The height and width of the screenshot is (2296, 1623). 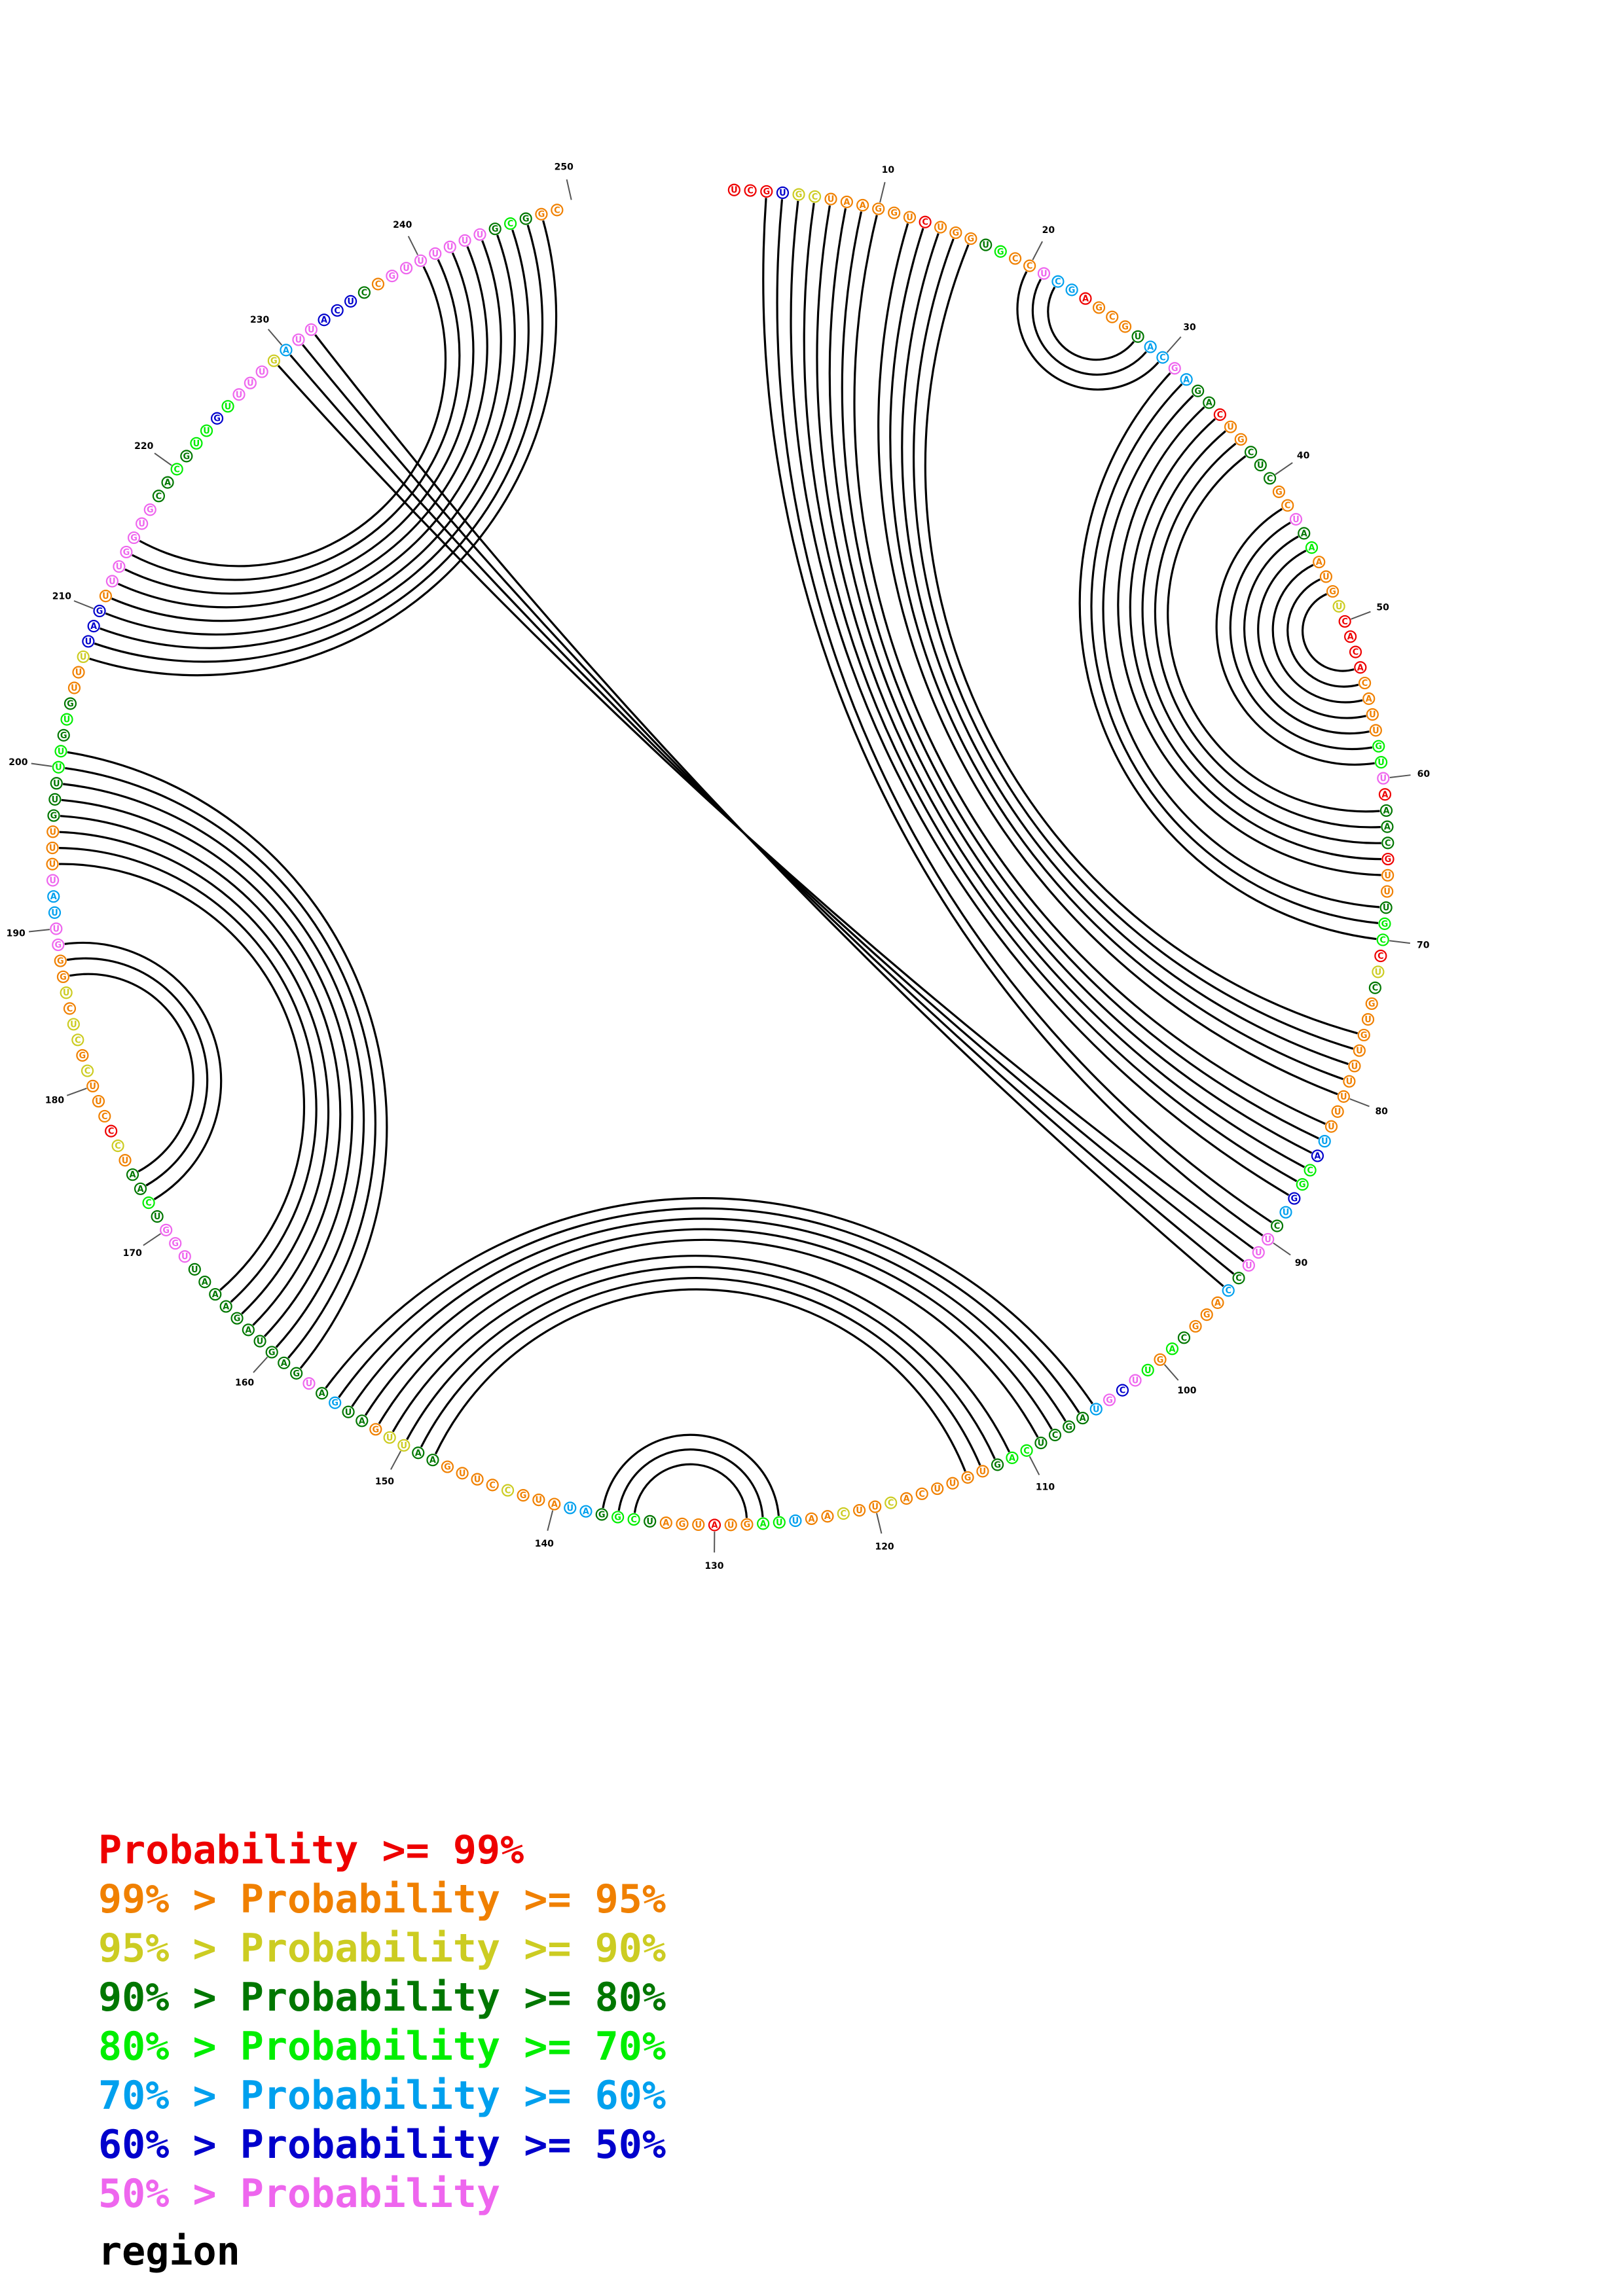 I want to click on nucleotide-201: U, so click(x=60, y=751).